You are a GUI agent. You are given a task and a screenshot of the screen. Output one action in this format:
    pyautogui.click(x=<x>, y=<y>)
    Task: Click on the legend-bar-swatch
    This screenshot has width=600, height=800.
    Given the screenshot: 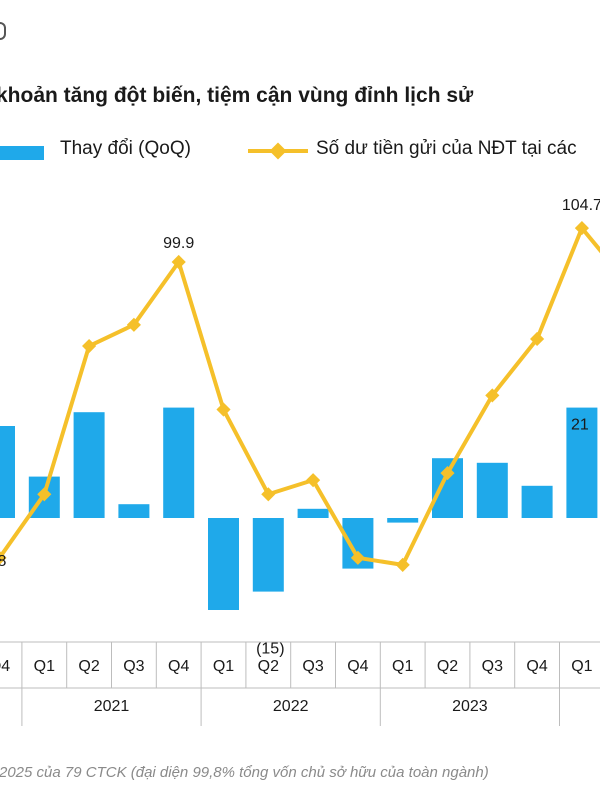 What is the action you would take?
    pyautogui.click(x=22, y=153)
    